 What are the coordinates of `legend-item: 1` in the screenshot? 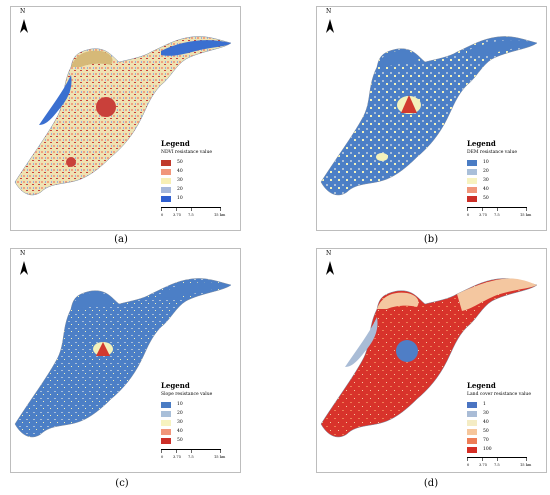 It's located at (505, 404).